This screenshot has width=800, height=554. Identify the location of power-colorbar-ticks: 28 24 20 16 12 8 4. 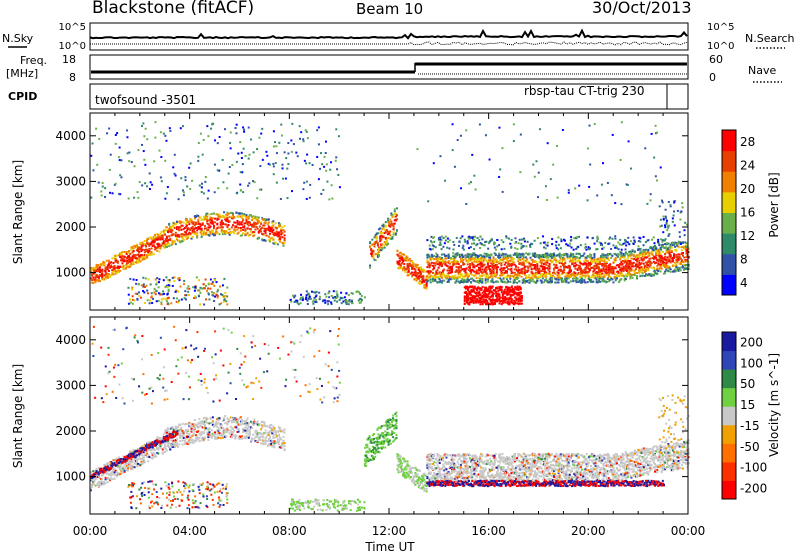
(747, 212).